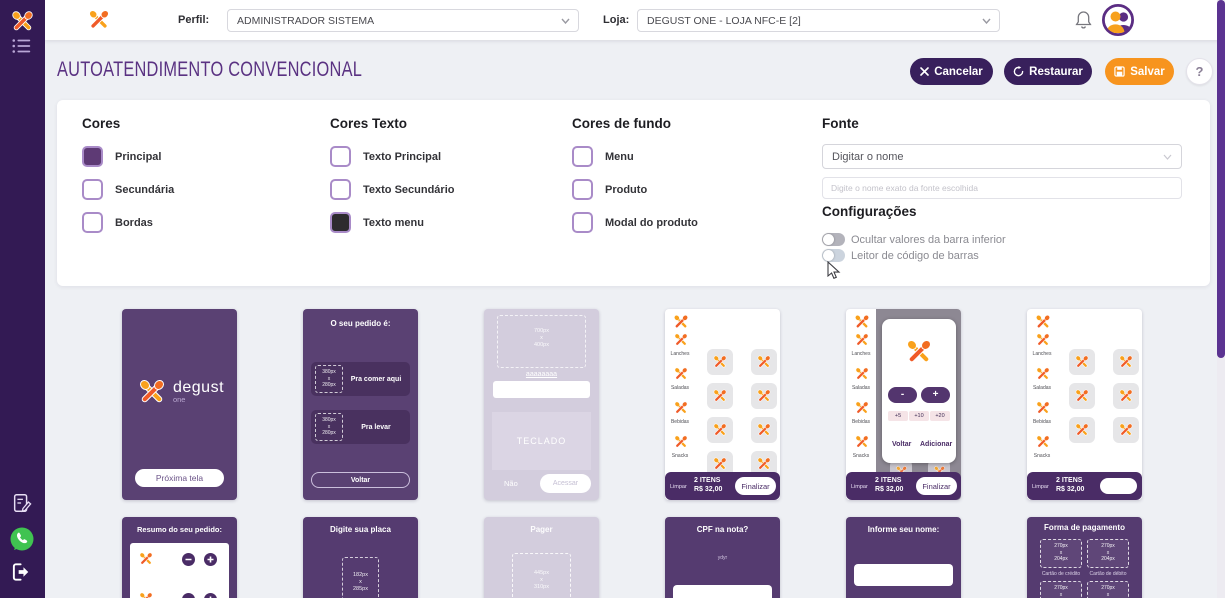  What do you see at coordinates (393, 222) in the screenshot?
I see `color-label-texto-menu: Texto menu` at bounding box center [393, 222].